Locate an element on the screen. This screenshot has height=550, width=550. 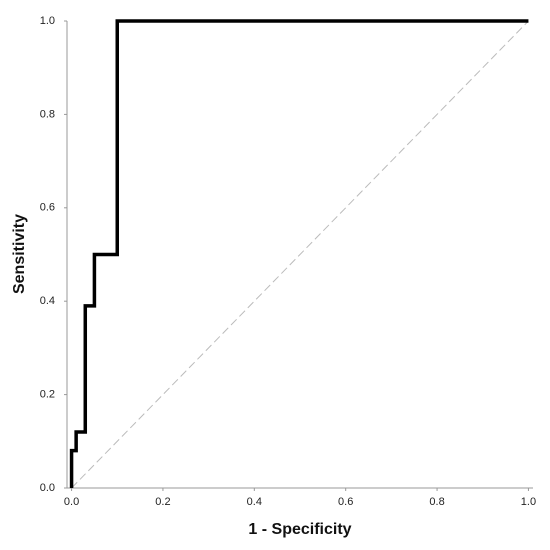
y-axis-title: Sensitivity is located at coordinates (19, 254).